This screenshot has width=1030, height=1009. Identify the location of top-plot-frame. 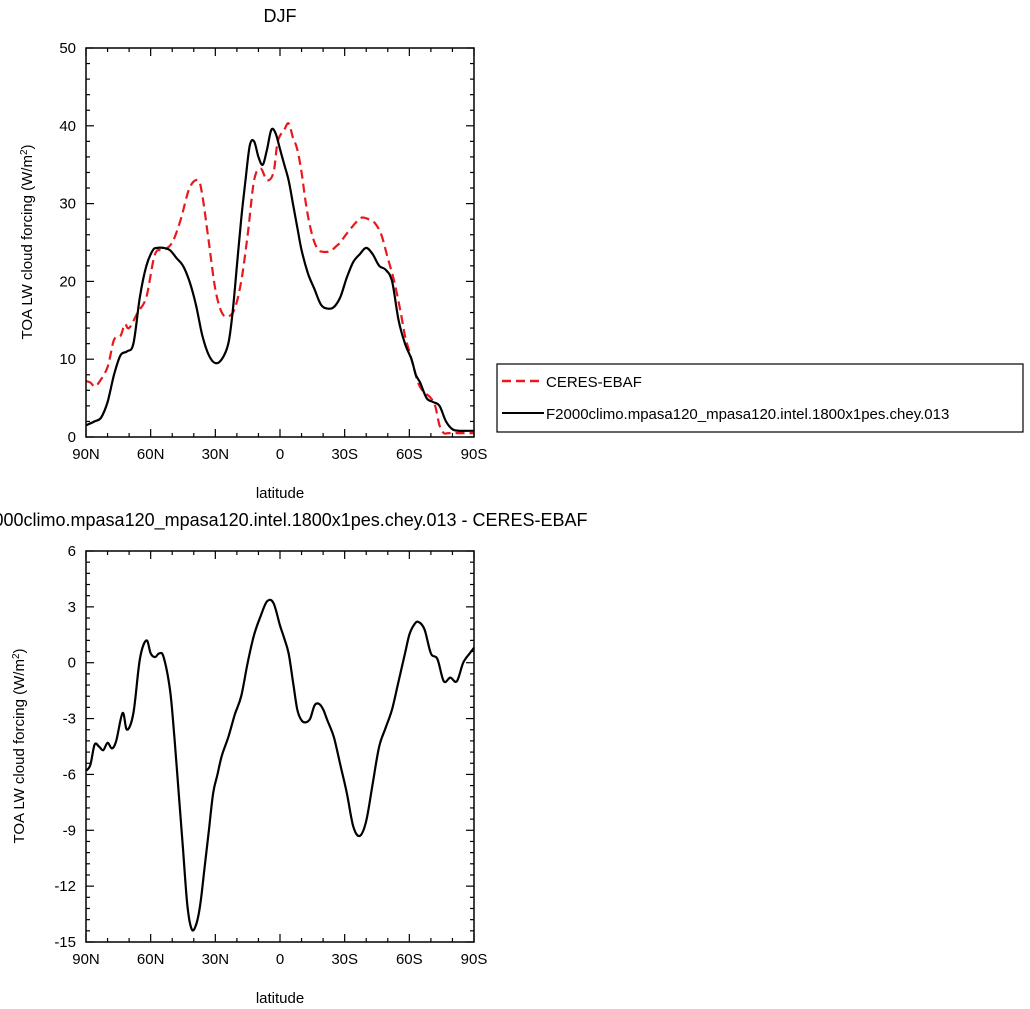
(280, 242).